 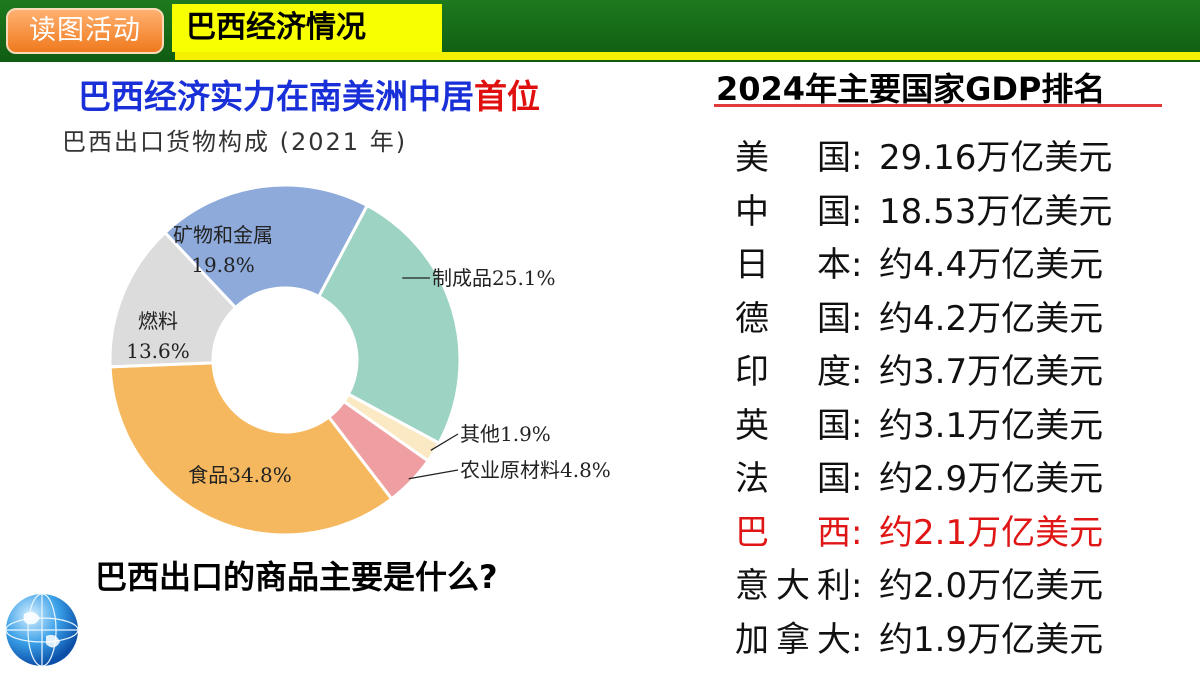 I want to click on top-bar-accent-line, so click(x=687, y=56).